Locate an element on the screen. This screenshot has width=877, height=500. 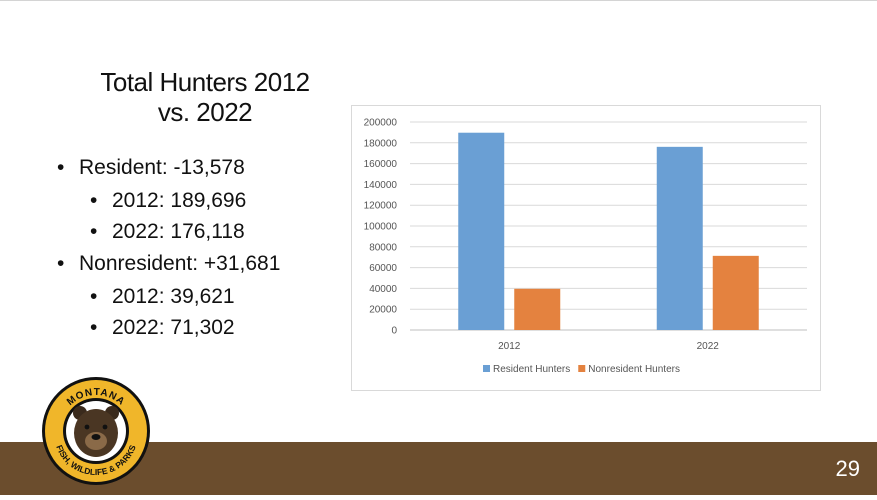
y-tick-label: 100000 is located at coordinates (381, 227).